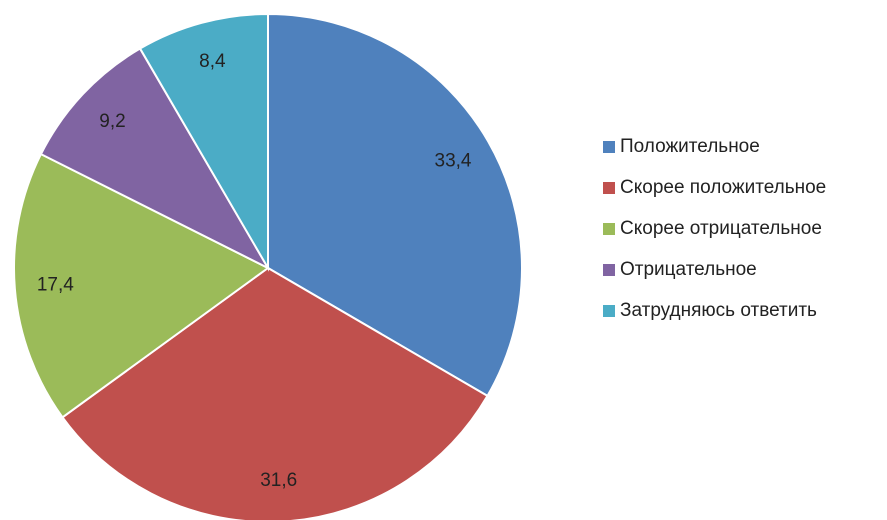 The image size is (887, 520). I want to click on data-label: 31,6, so click(278, 480).